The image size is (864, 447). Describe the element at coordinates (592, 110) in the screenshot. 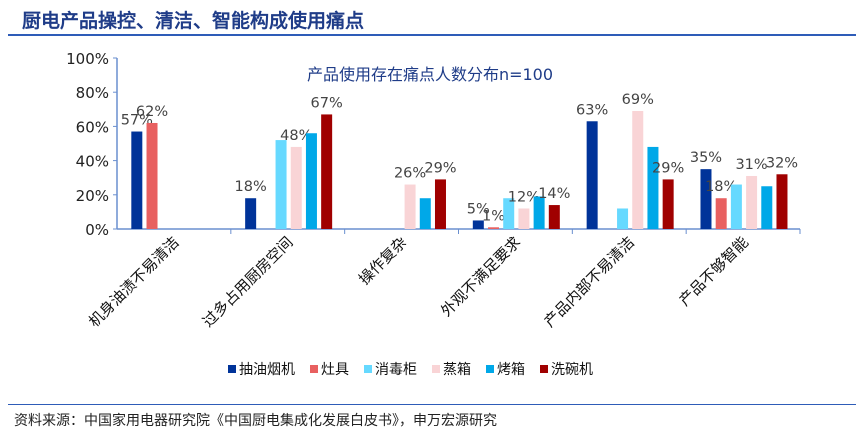

I see `data-label: 63%` at that location.